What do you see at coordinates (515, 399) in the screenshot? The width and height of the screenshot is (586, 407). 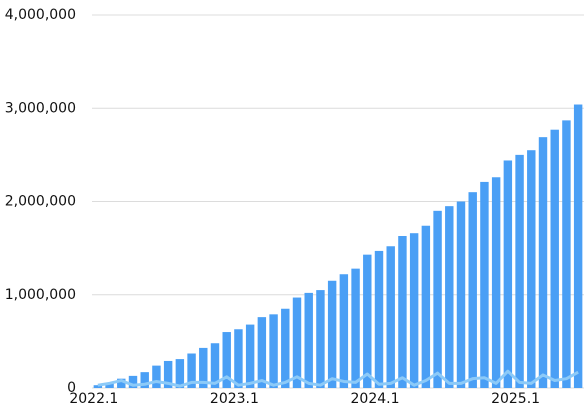 I see `x-tick-label: 2025.1` at bounding box center [515, 399].